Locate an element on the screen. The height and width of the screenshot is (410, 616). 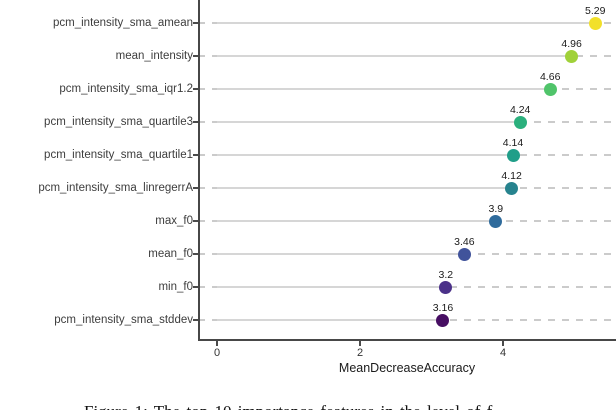
x-tick-label: 4 is located at coordinates (503, 353).